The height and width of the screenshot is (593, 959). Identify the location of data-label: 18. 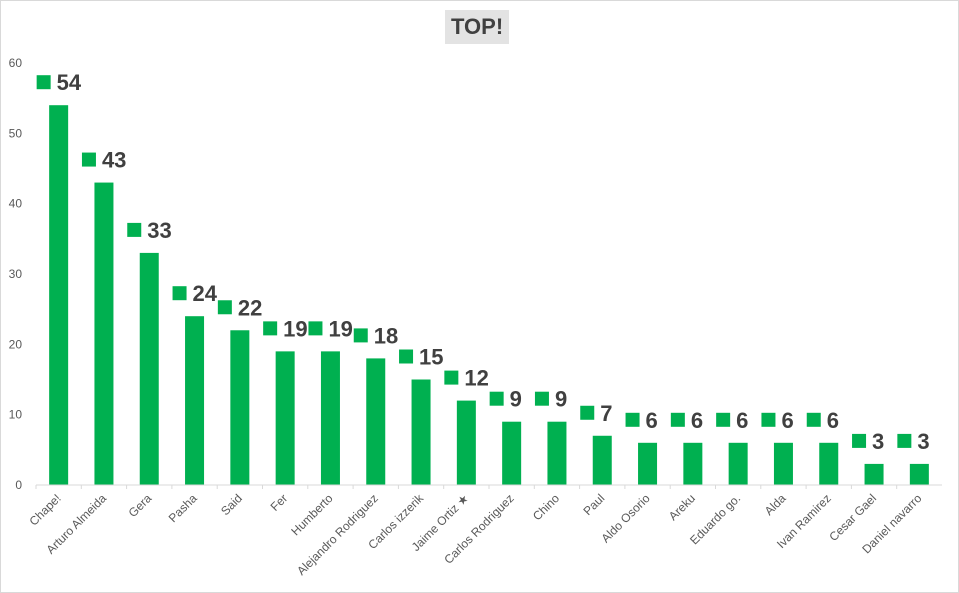
(386, 335).